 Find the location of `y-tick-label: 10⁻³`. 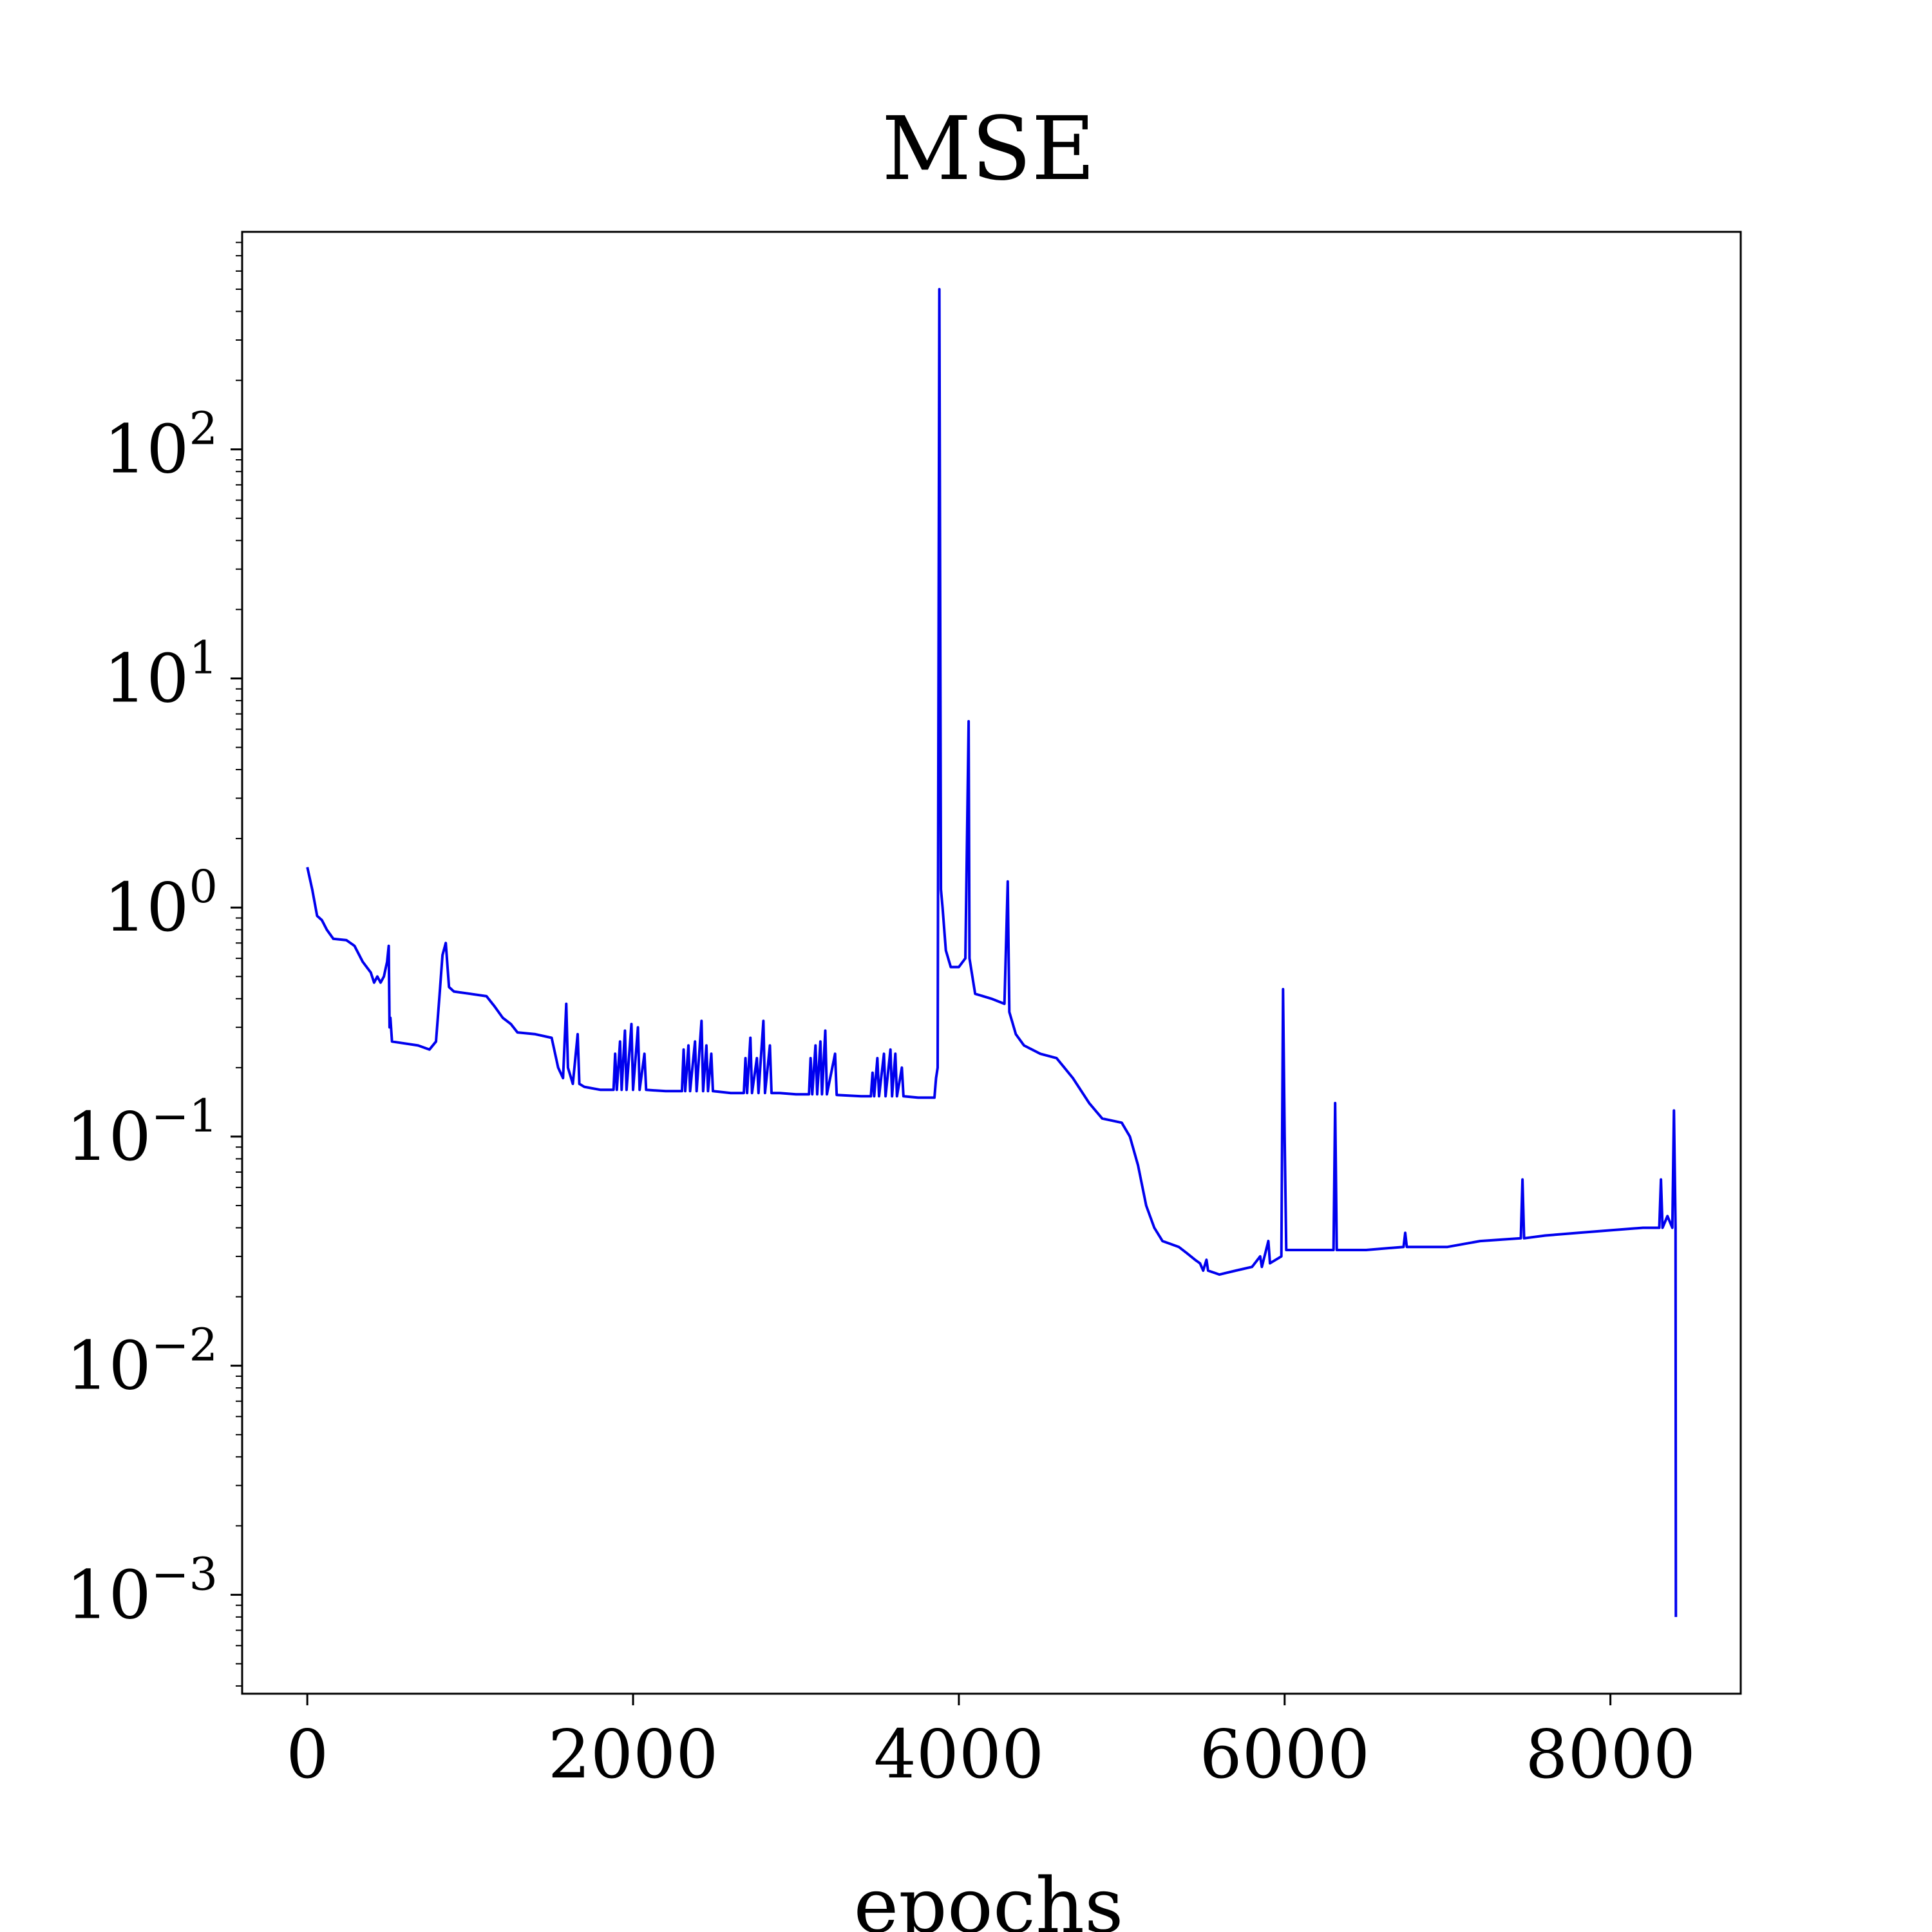

y-tick-label: 10⁻³ is located at coordinates (142, 1591).